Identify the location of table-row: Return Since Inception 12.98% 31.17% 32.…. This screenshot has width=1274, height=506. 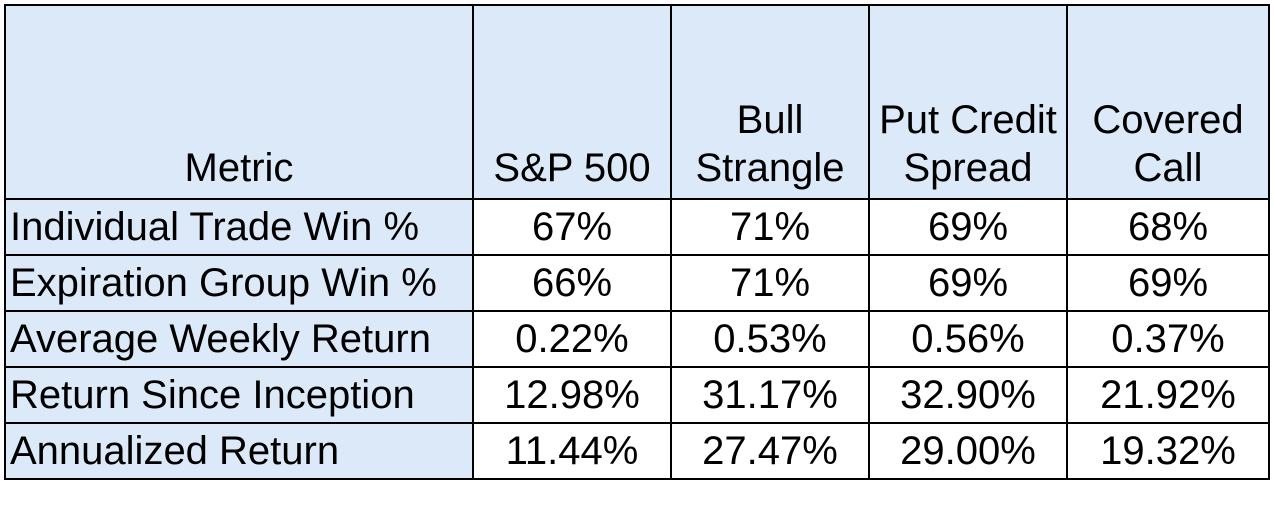
(637, 395).